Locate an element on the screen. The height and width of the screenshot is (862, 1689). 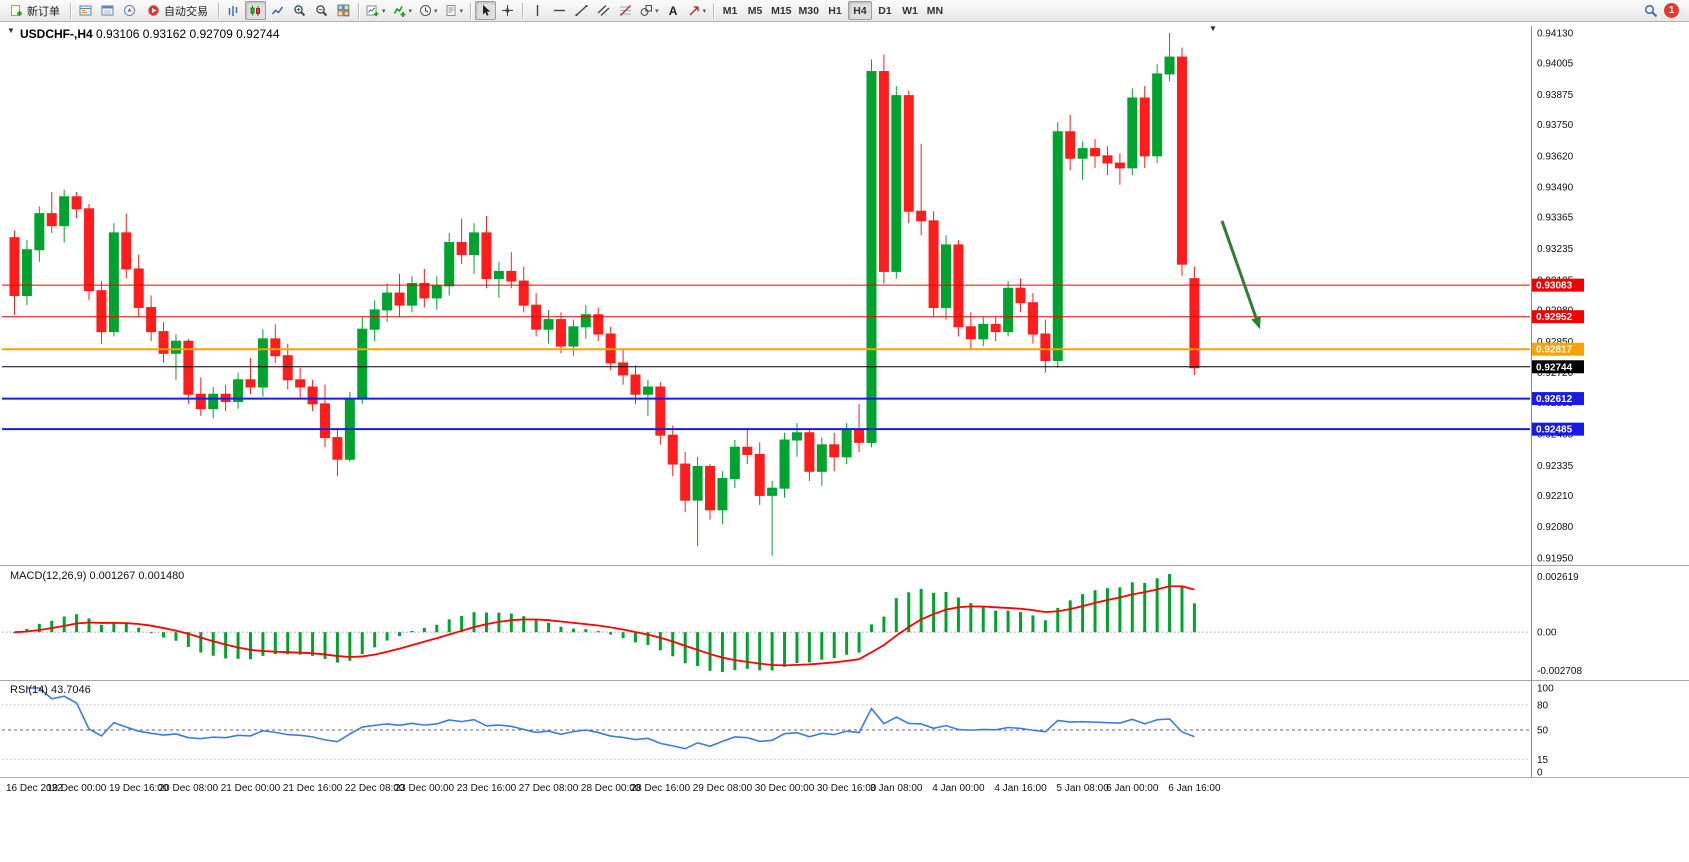
axis-label: 0.93235 is located at coordinates (1555, 249).